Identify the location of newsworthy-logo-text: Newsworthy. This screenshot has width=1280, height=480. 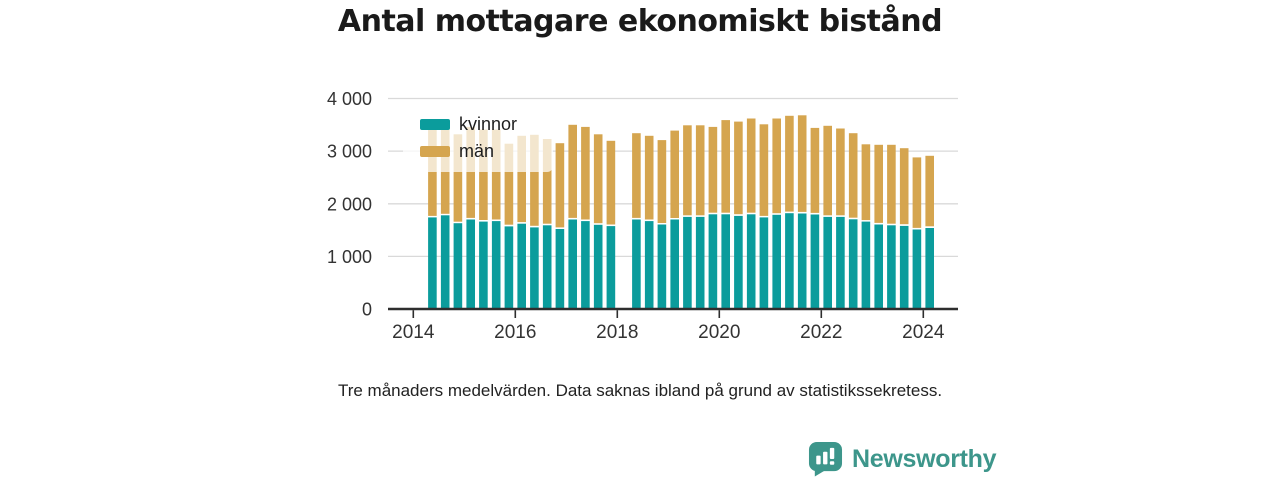
(924, 458).